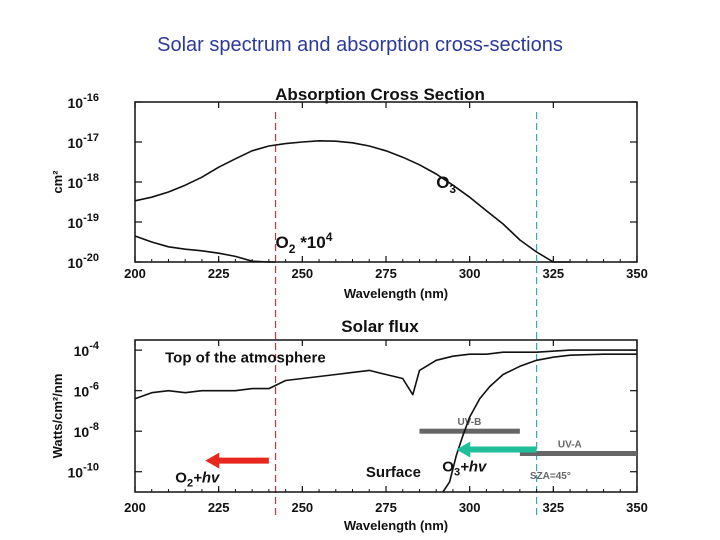  I want to click on annotation-label: O2 *104, so click(304, 243).